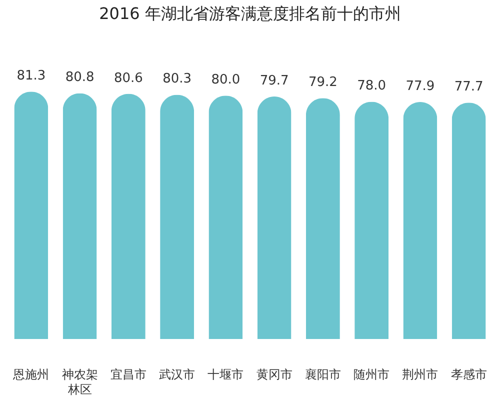 The width and height of the screenshot is (500, 399). What do you see at coordinates (274, 375) in the screenshot?
I see `x-tick-label: 黄冈市` at bounding box center [274, 375].